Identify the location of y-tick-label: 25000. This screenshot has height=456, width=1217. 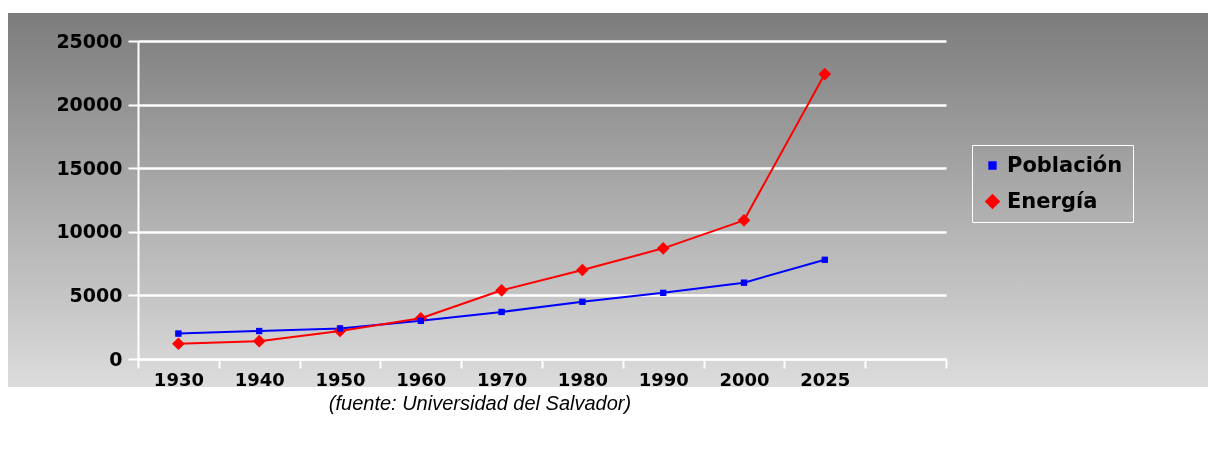
(89, 40).